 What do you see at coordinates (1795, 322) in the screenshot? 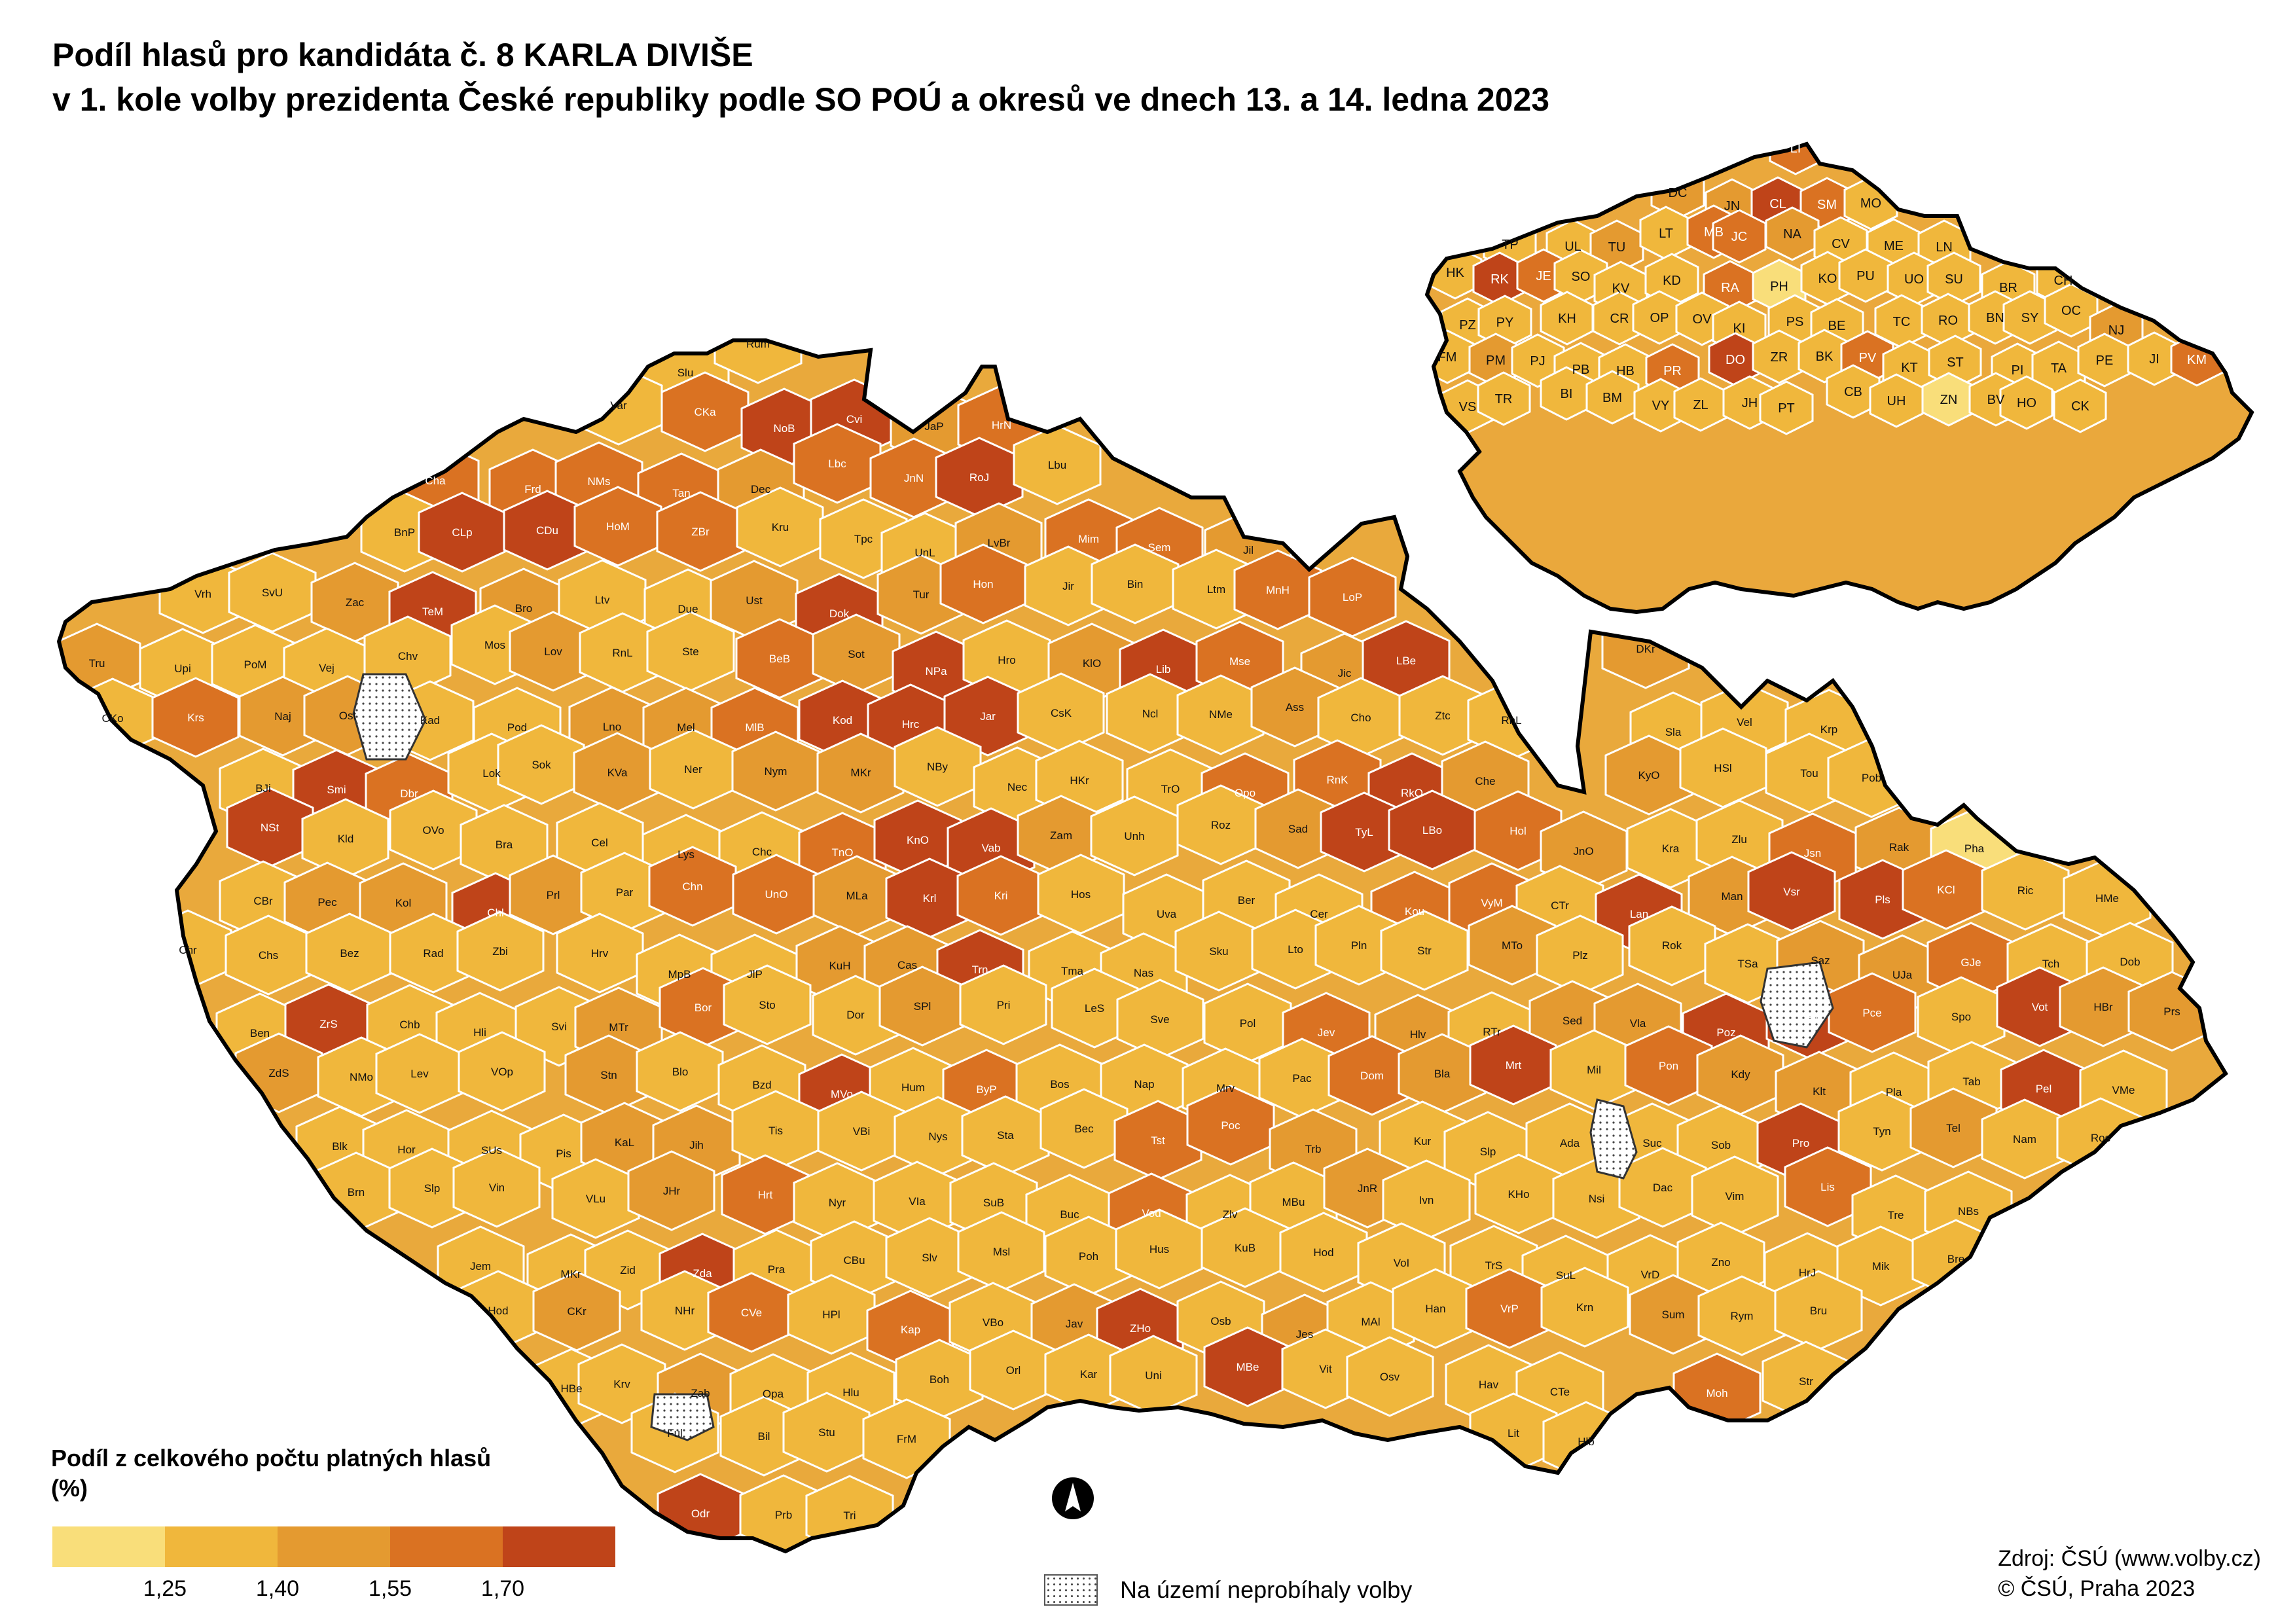
I see `inset-region-label: PS` at bounding box center [1795, 322].